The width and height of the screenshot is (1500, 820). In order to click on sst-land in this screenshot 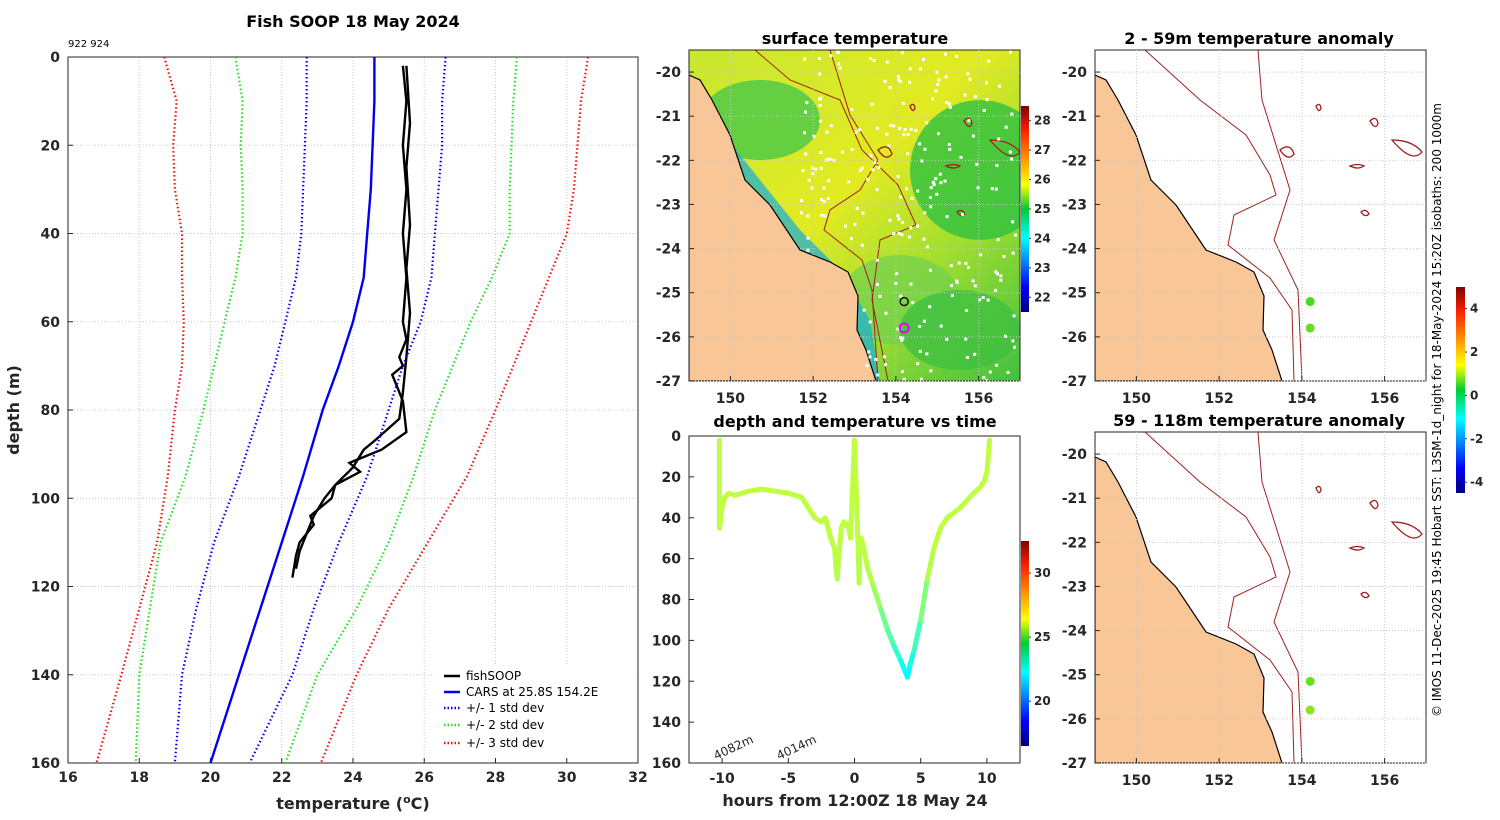, I will do `click(783, 227)`.